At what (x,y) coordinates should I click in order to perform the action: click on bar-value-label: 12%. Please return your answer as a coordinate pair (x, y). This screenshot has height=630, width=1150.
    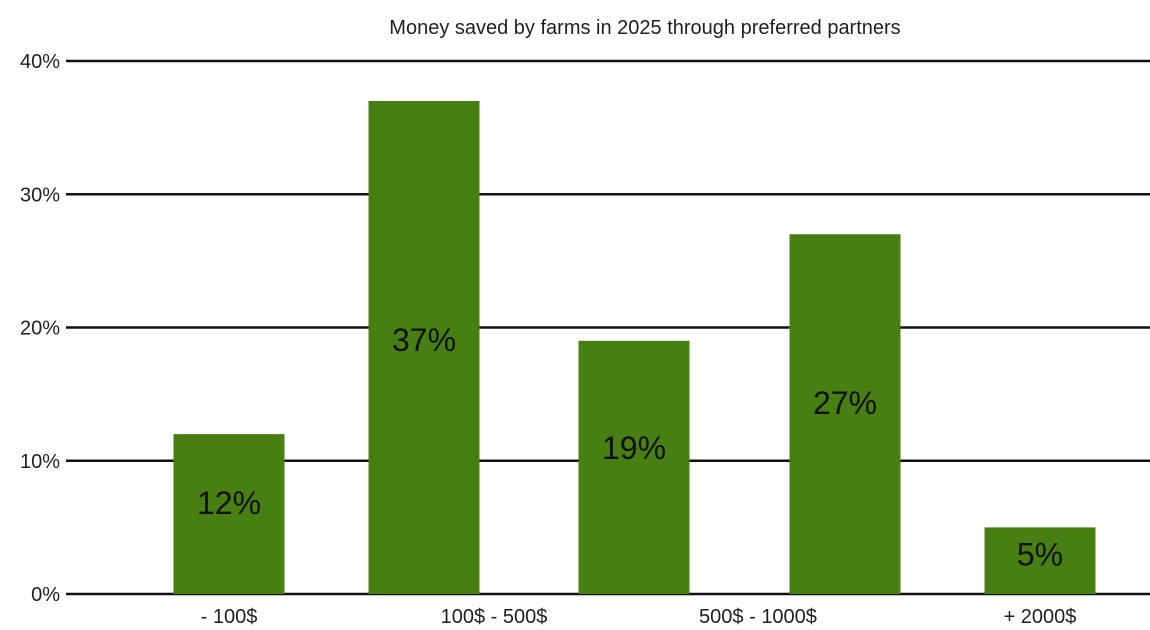
    Looking at the image, I should click on (229, 503).